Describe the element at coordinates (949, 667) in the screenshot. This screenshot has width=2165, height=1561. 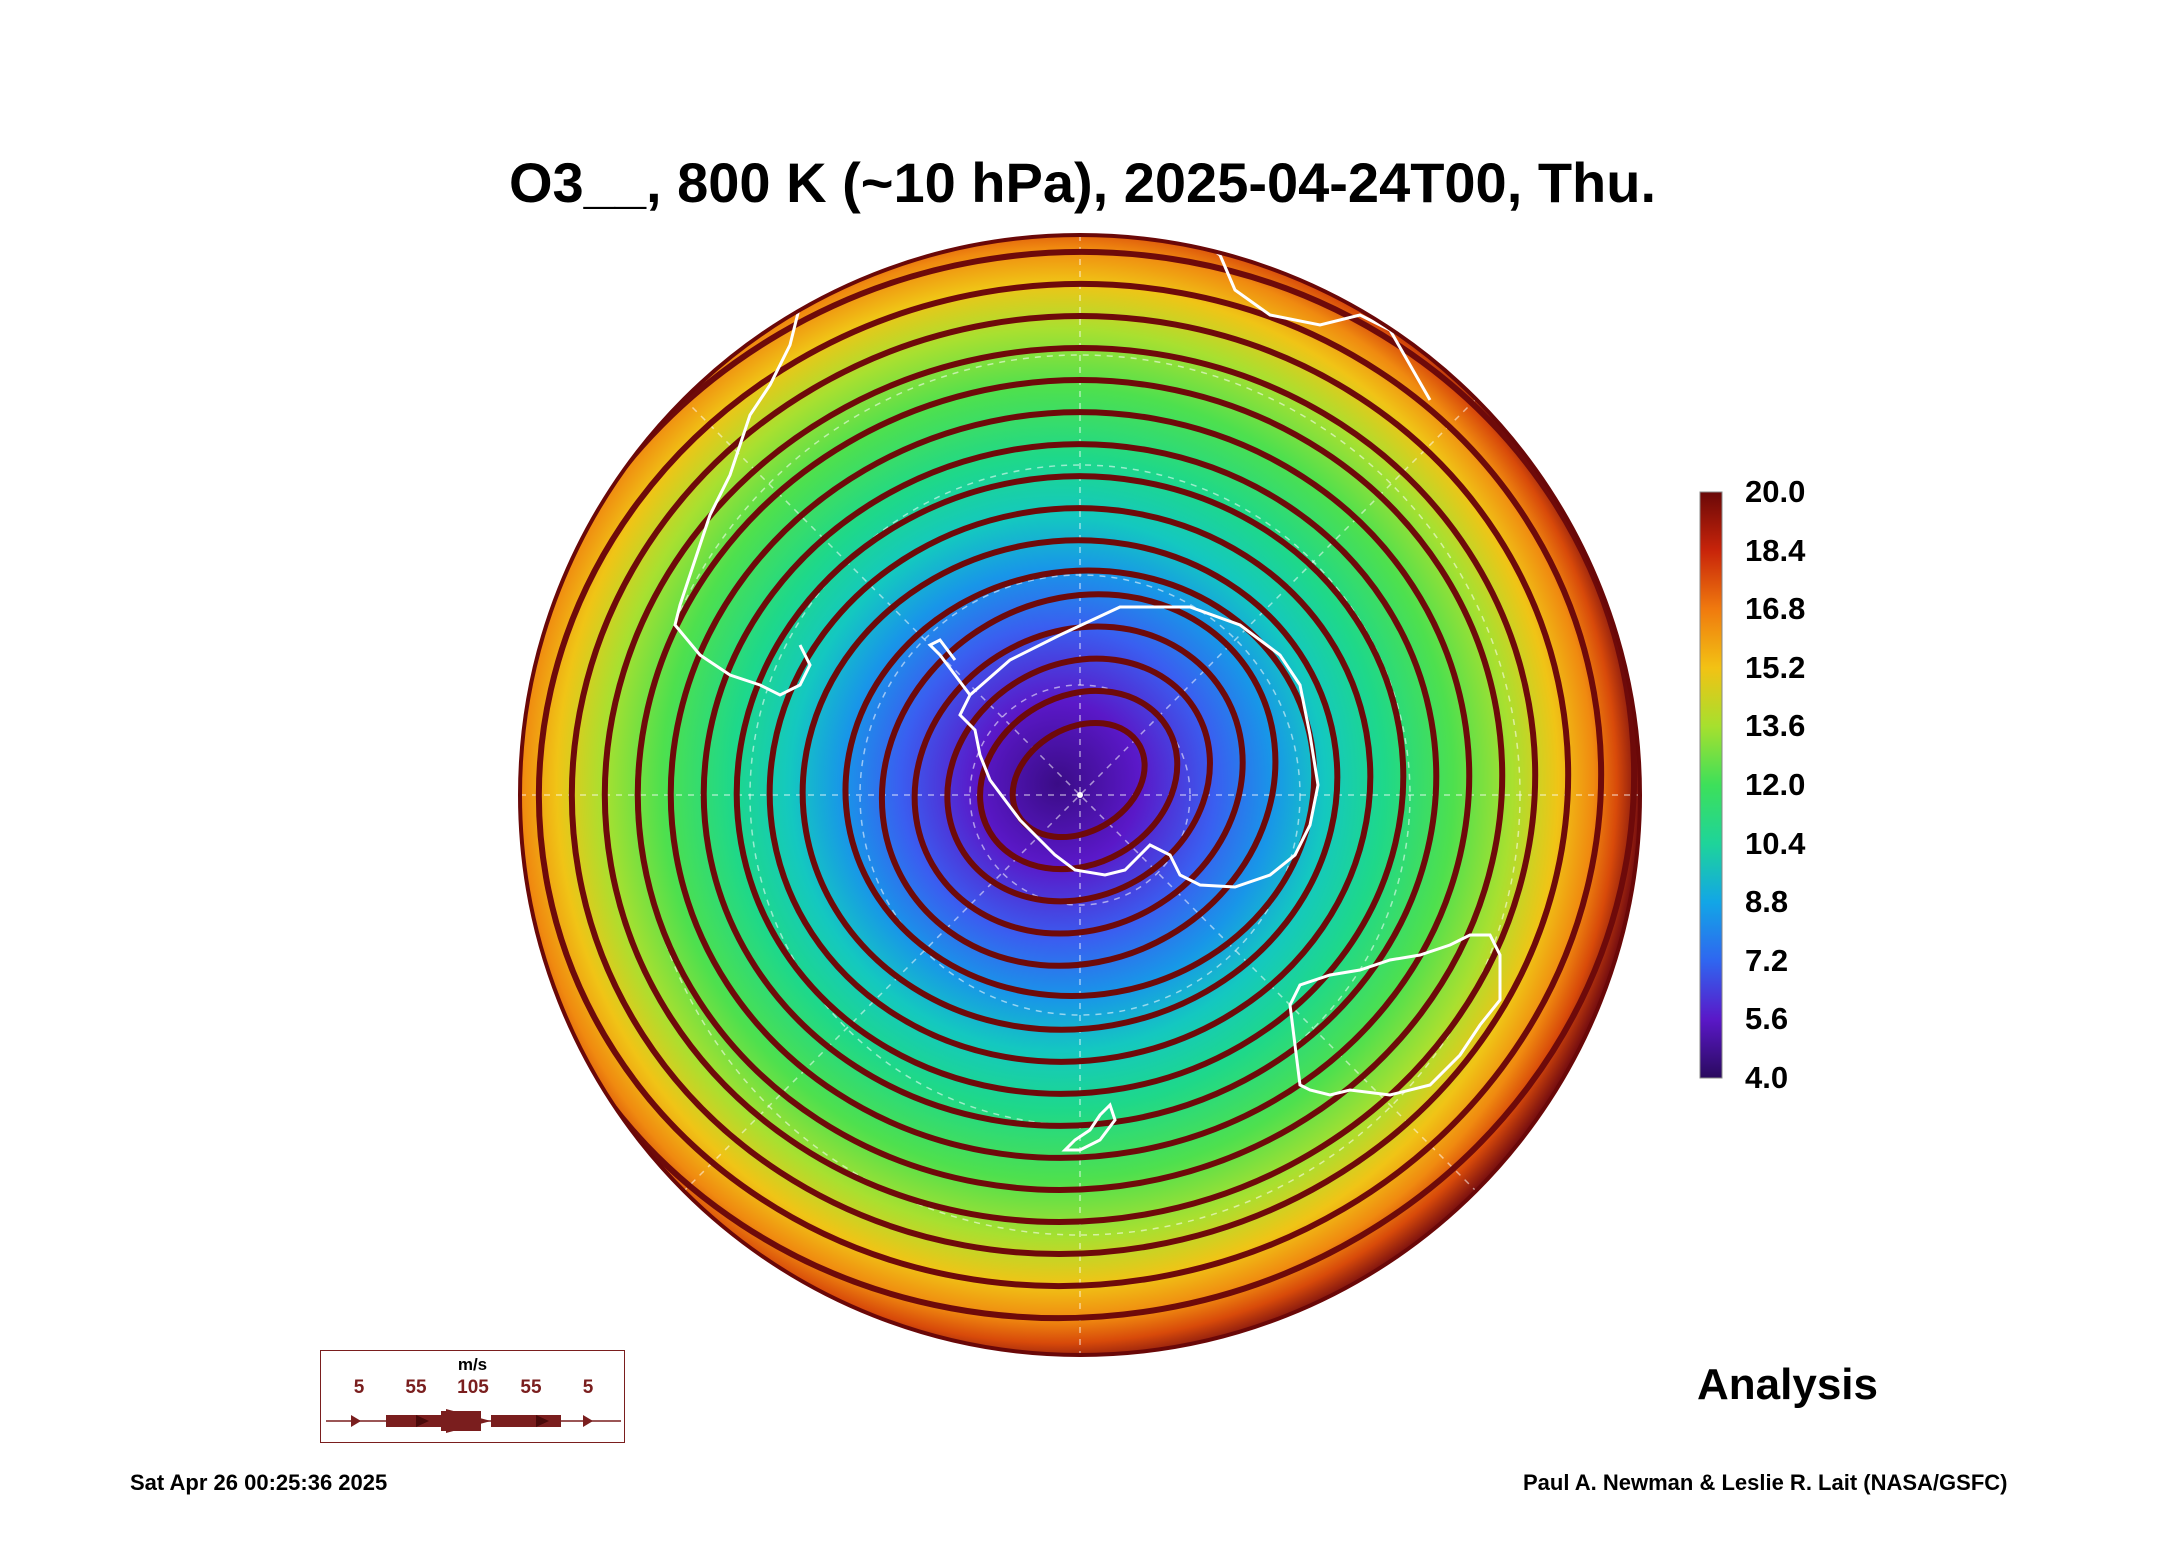
I see `antarctic-peninsula` at that location.